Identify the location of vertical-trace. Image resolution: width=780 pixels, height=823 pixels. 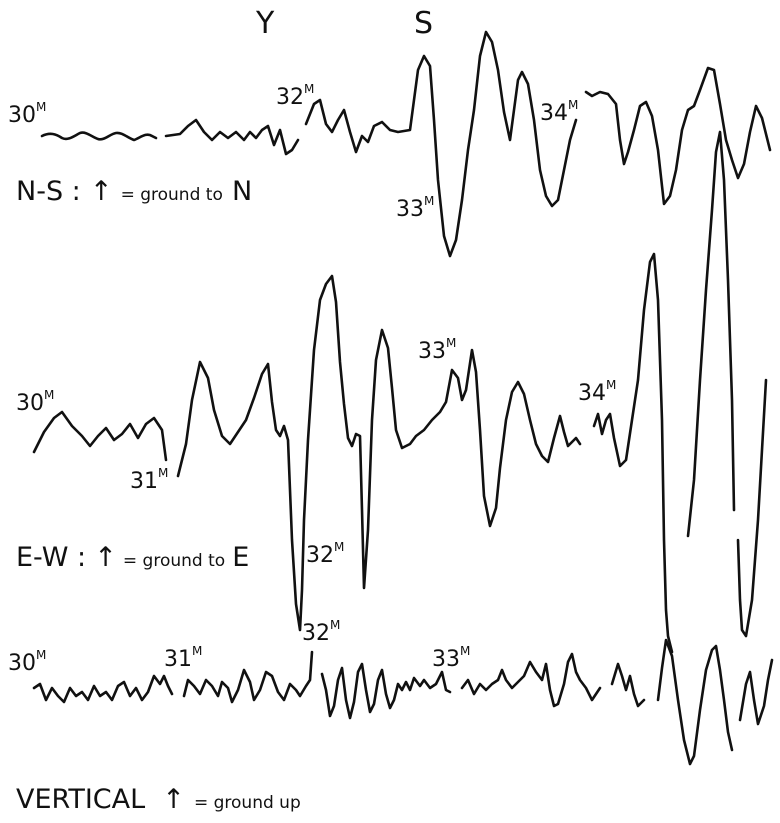
(403, 702).